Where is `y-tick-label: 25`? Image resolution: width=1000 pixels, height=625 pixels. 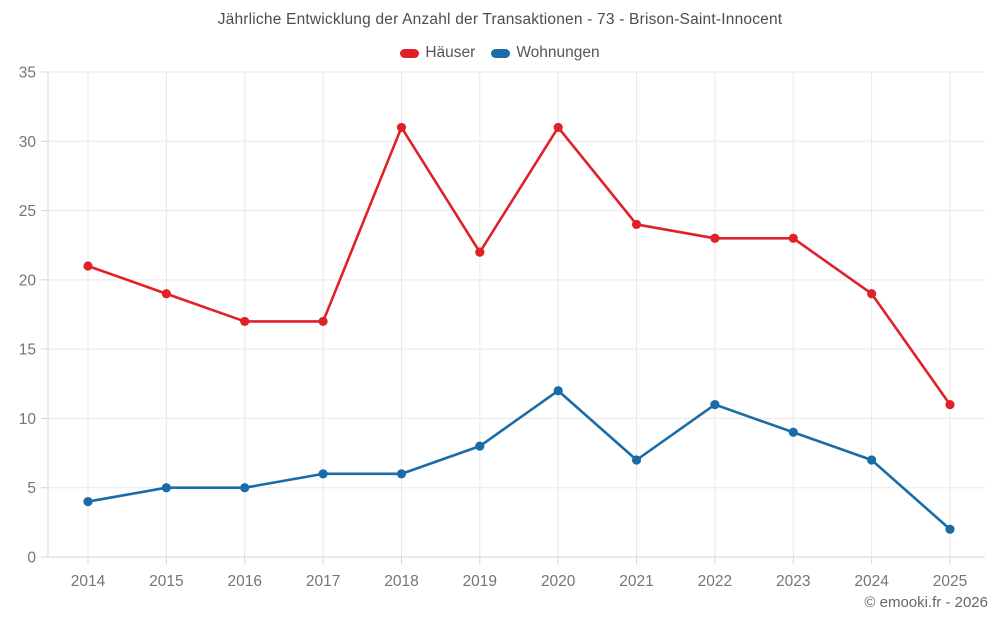
y-tick-label: 25 is located at coordinates (27, 211).